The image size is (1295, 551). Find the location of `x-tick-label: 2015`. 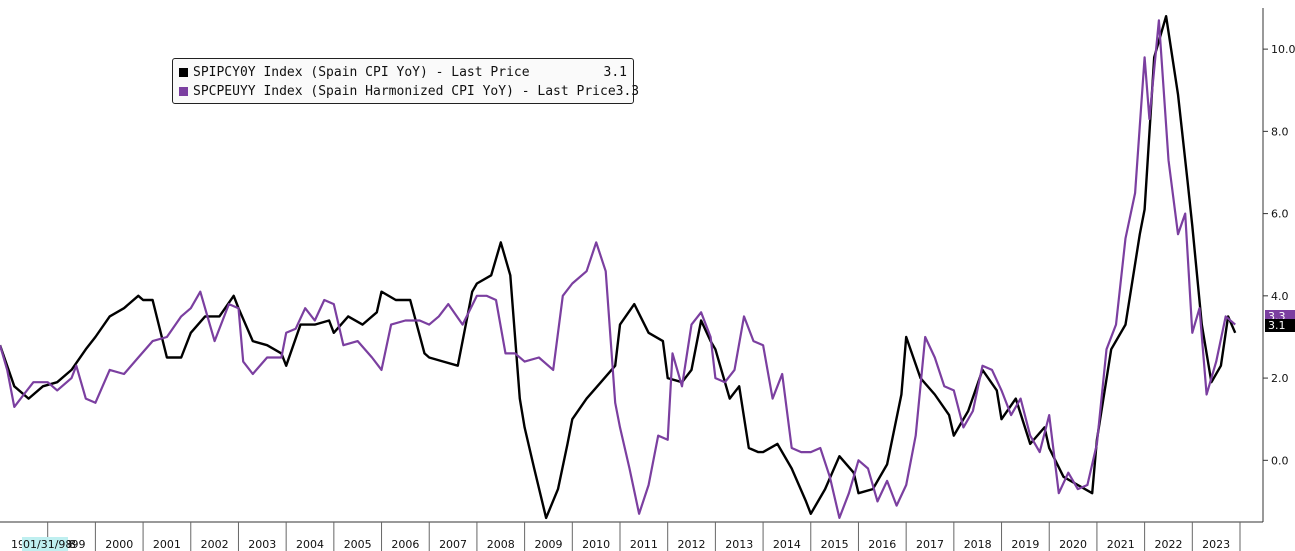

x-tick-label: 2015 is located at coordinates (835, 544).